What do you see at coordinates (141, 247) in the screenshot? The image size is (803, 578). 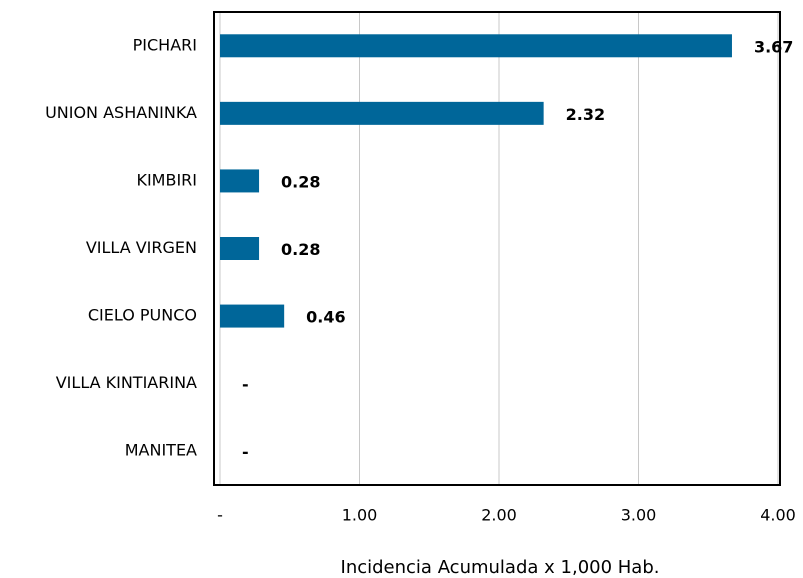 I see `y-tick-label: VILLA VIRGEN` at bounding box center [141, 247].